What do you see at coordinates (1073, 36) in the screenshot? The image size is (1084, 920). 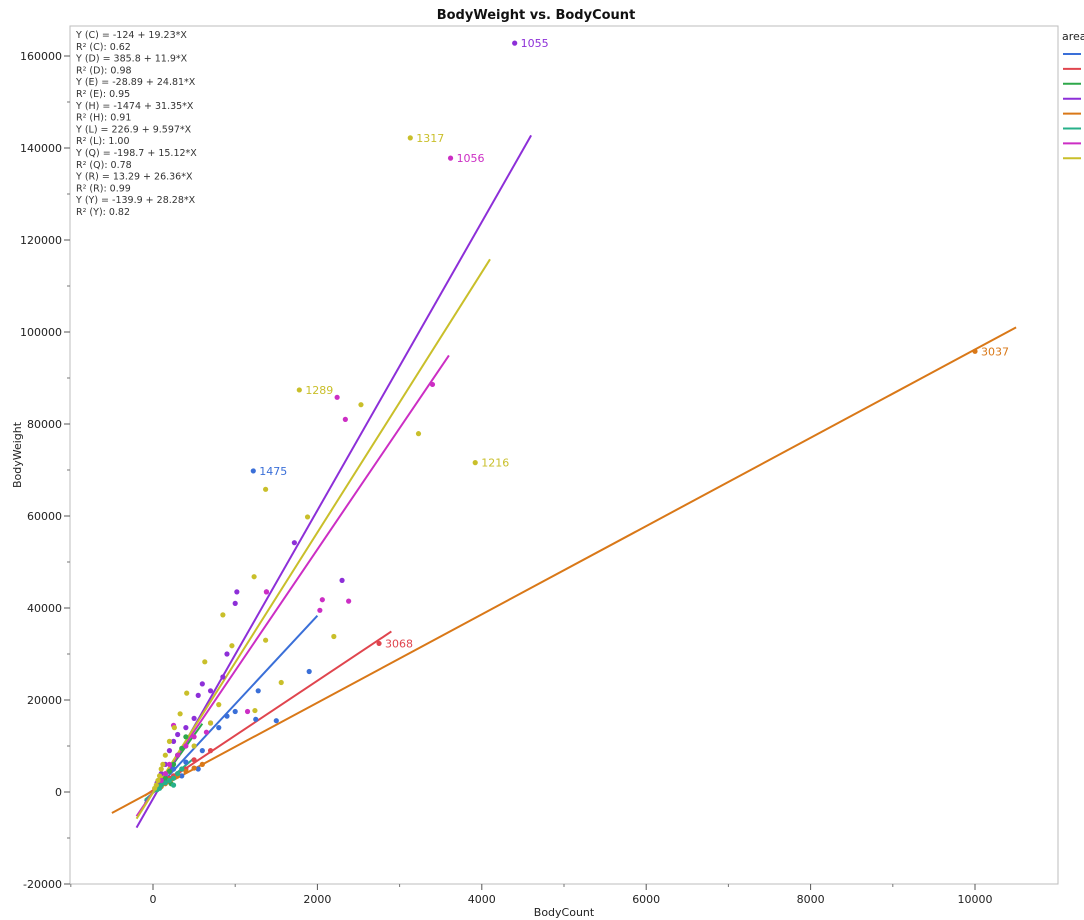 I see `legend-title: area` at bounding box center [1073, 36].